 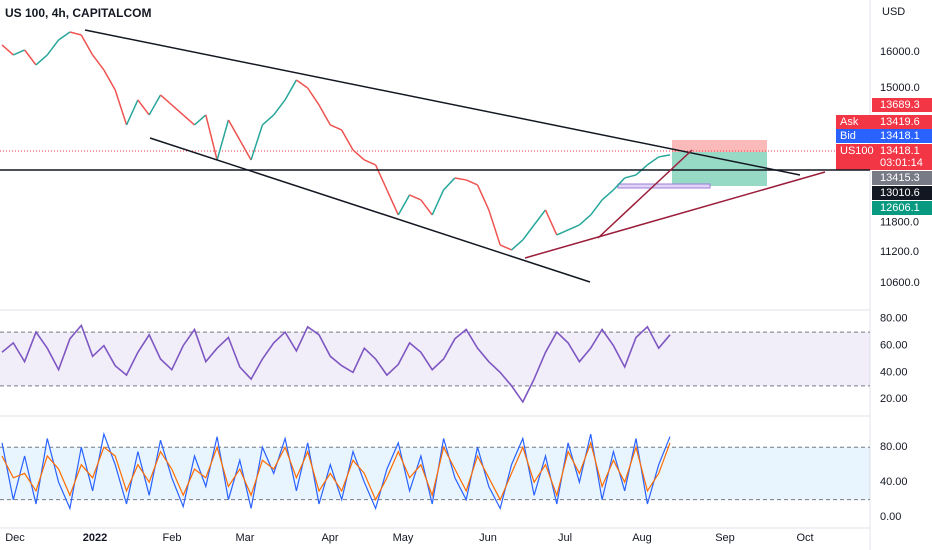 I want to click on marker-value: 13010.6, so click(x=900, y=193).